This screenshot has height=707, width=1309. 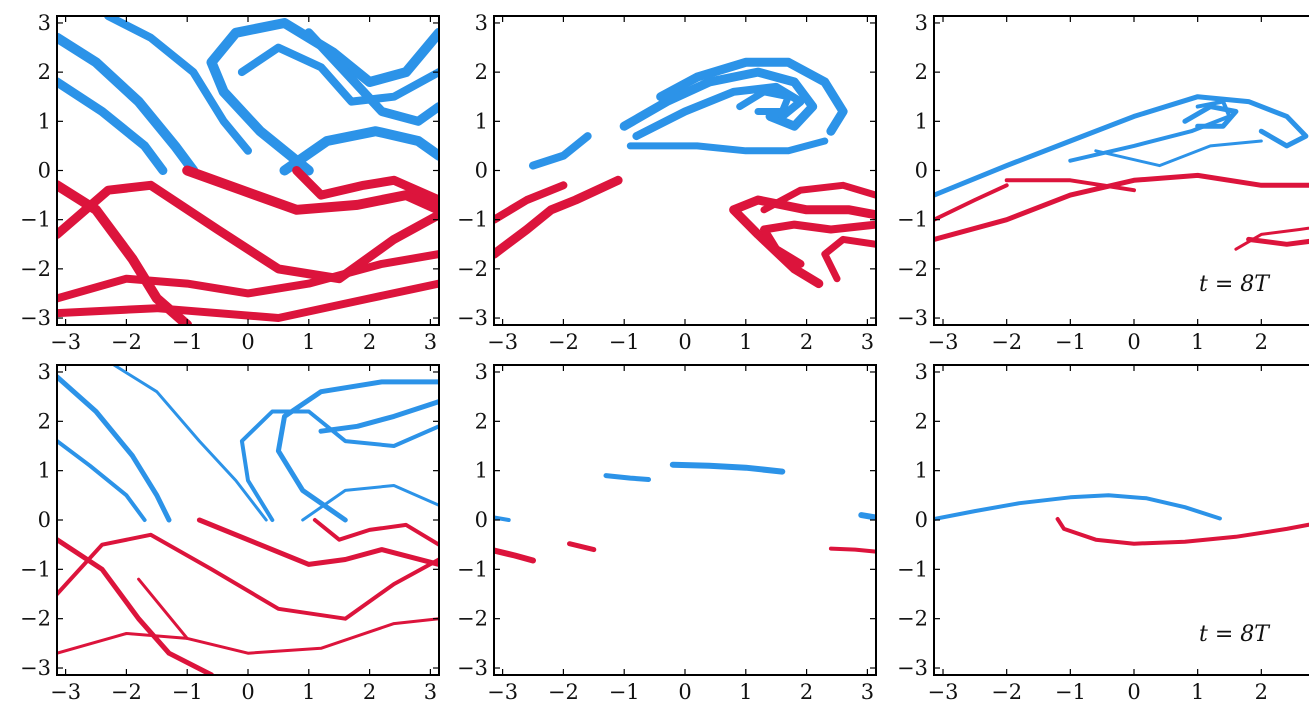 What do you see at coordinates (1235, 634) in the screenshot?
I see `time-annotation: t = 8T` at bounding box center [1235, 634].